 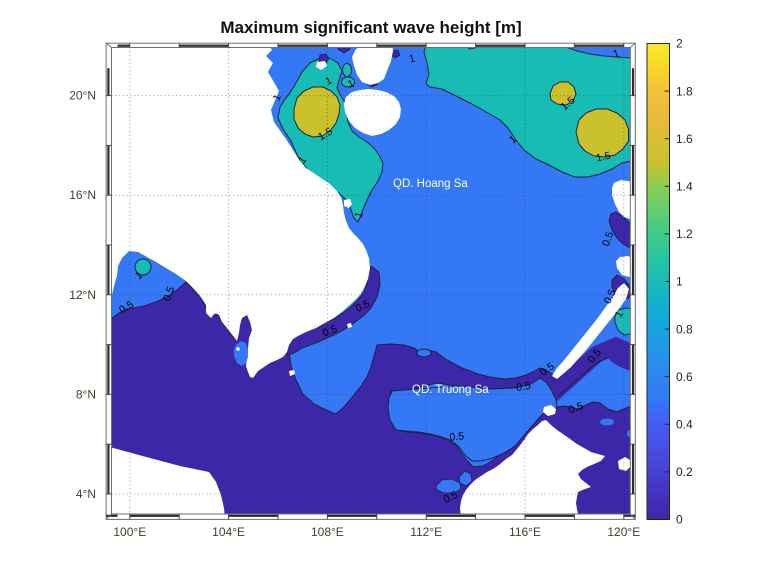 What do you see at coordinates (327, 532) in the screenshot?
I see `svg-text: 108°E` at bounding box center [327, 532].